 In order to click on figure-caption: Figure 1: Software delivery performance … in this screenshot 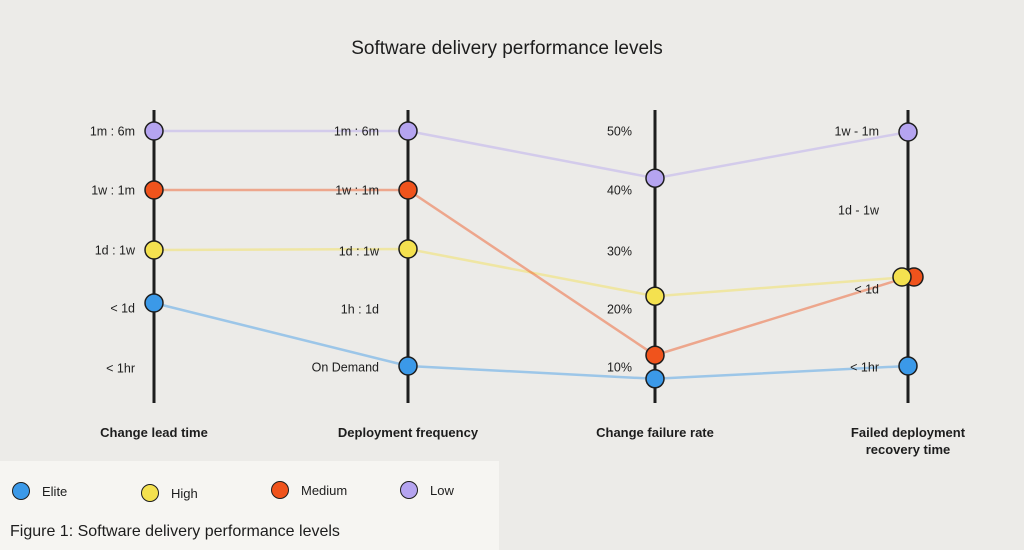, I will do `click(175, 531)`.